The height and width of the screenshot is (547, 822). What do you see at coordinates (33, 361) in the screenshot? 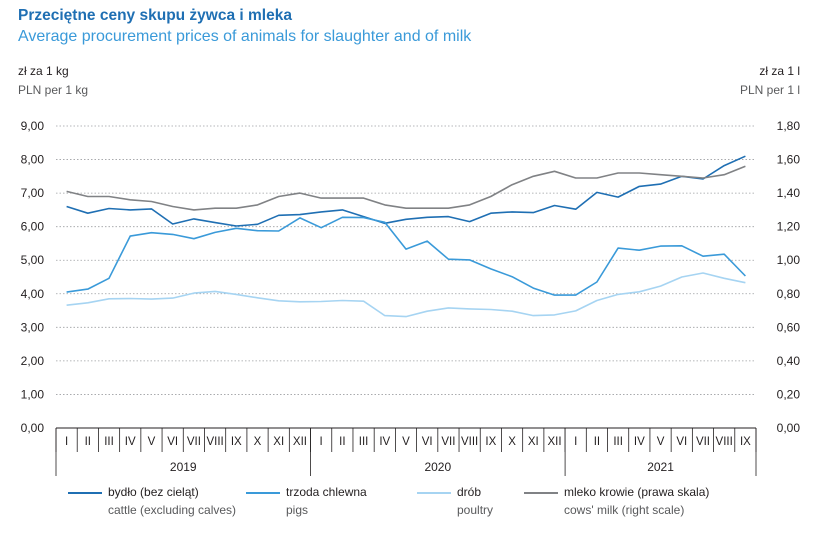
I see `y-left-tick-label: 2,00` at bounding box center [33, 361].